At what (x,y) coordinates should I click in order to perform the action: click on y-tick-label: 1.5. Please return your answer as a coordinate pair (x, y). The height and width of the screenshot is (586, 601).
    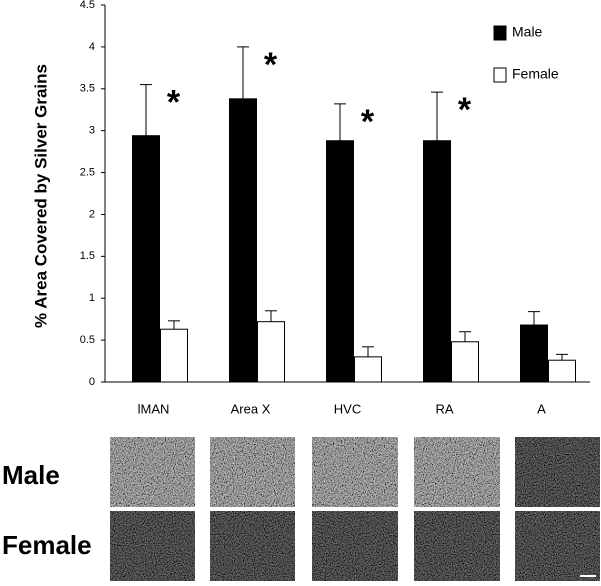
    Looking at the image, I should click on (87, 256).